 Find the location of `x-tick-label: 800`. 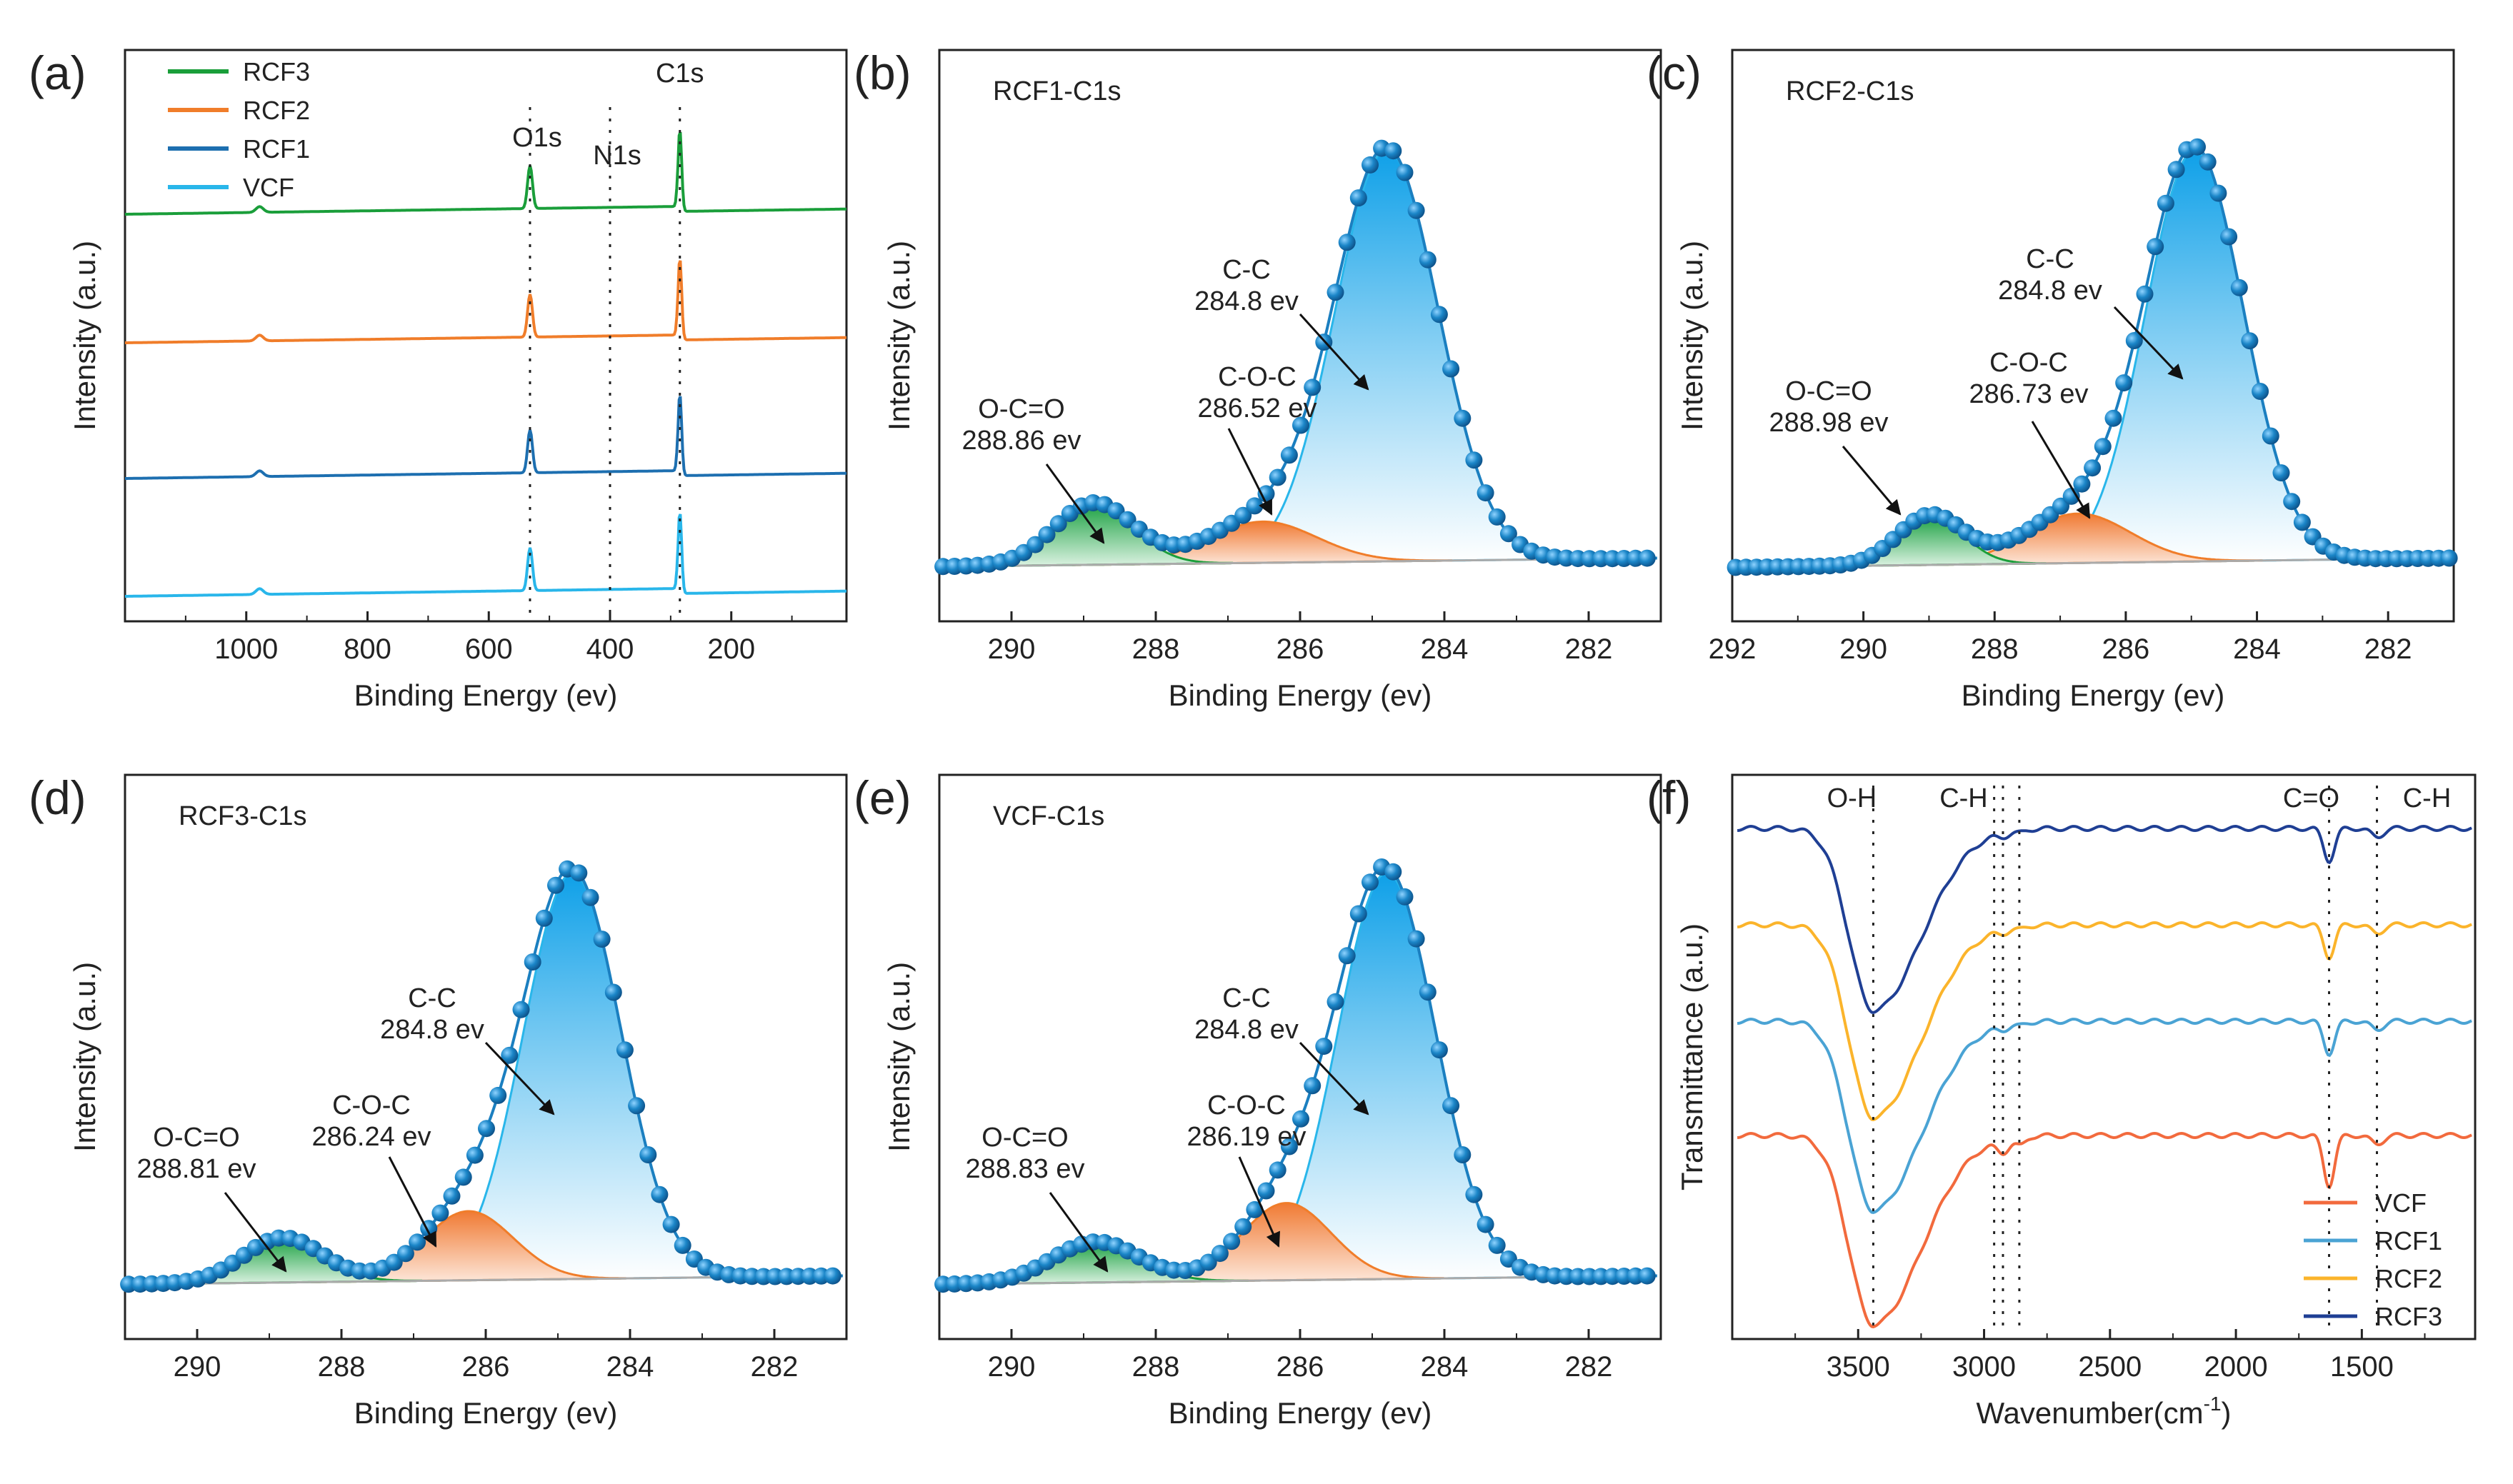

x-tick-label: 800 is located at coordinates (367, 649).